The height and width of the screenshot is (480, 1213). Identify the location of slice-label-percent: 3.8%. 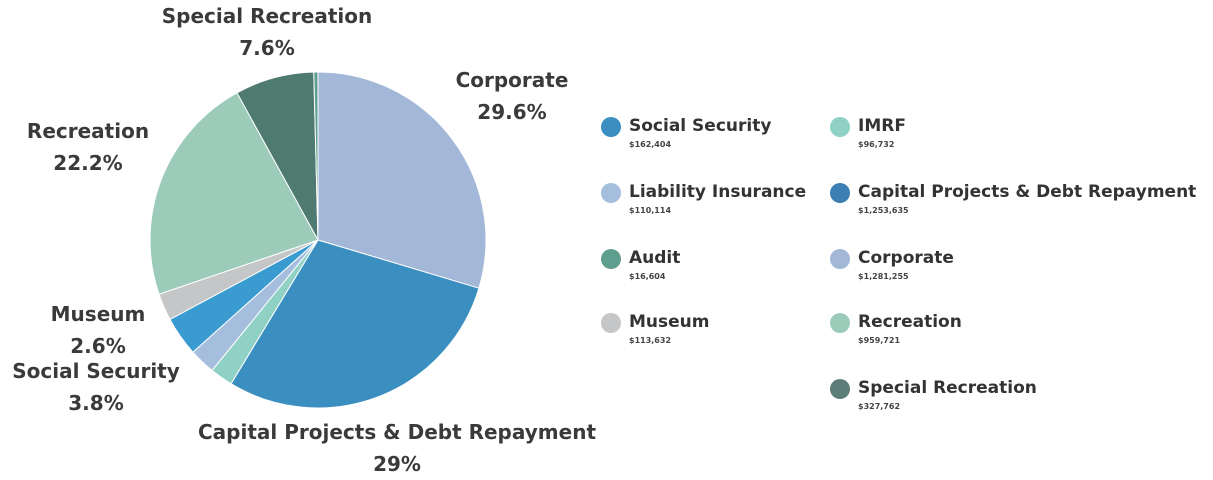
(96, 403).